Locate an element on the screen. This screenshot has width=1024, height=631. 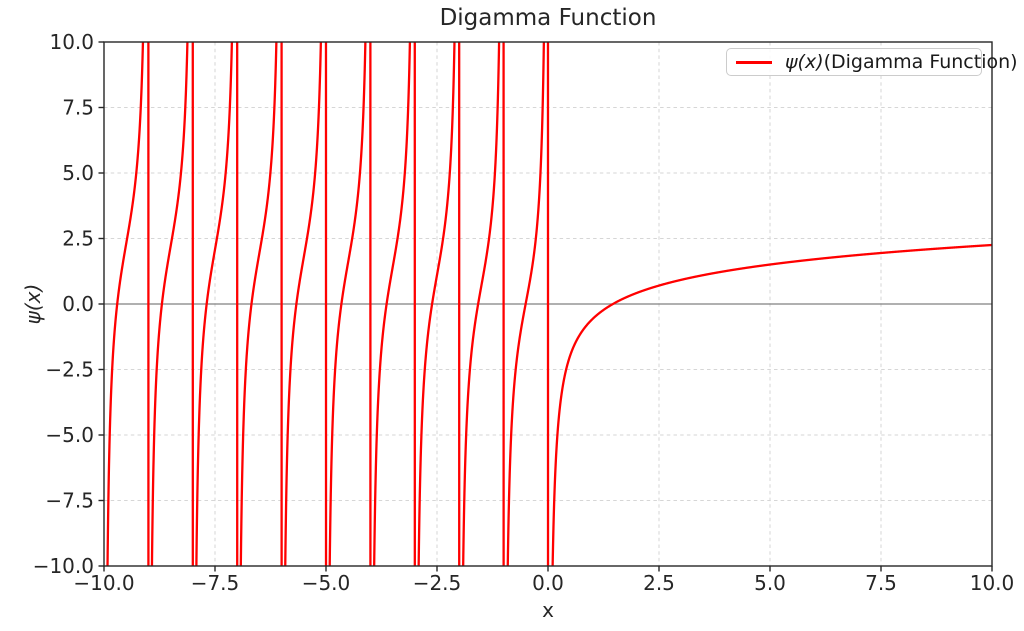
y-tick-label: 5.0 is located at coordinates (78, 173).